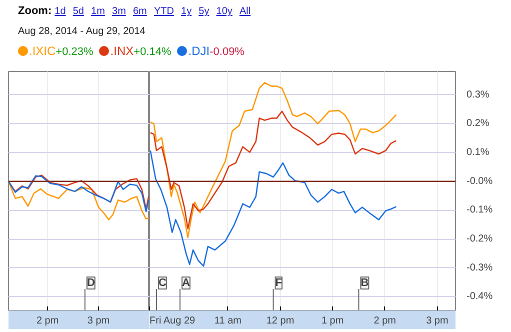  I want to click on y-tick-label: 0.2%, so click(478, 124).